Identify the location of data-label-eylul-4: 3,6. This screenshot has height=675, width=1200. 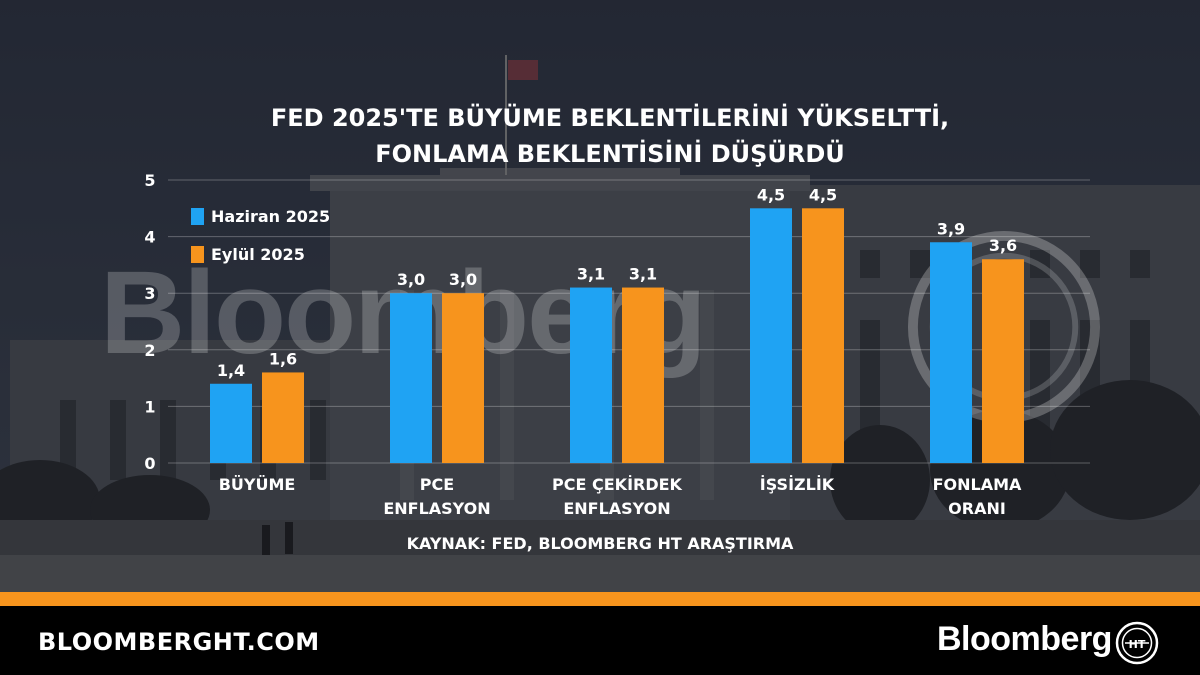
(1003, 245).